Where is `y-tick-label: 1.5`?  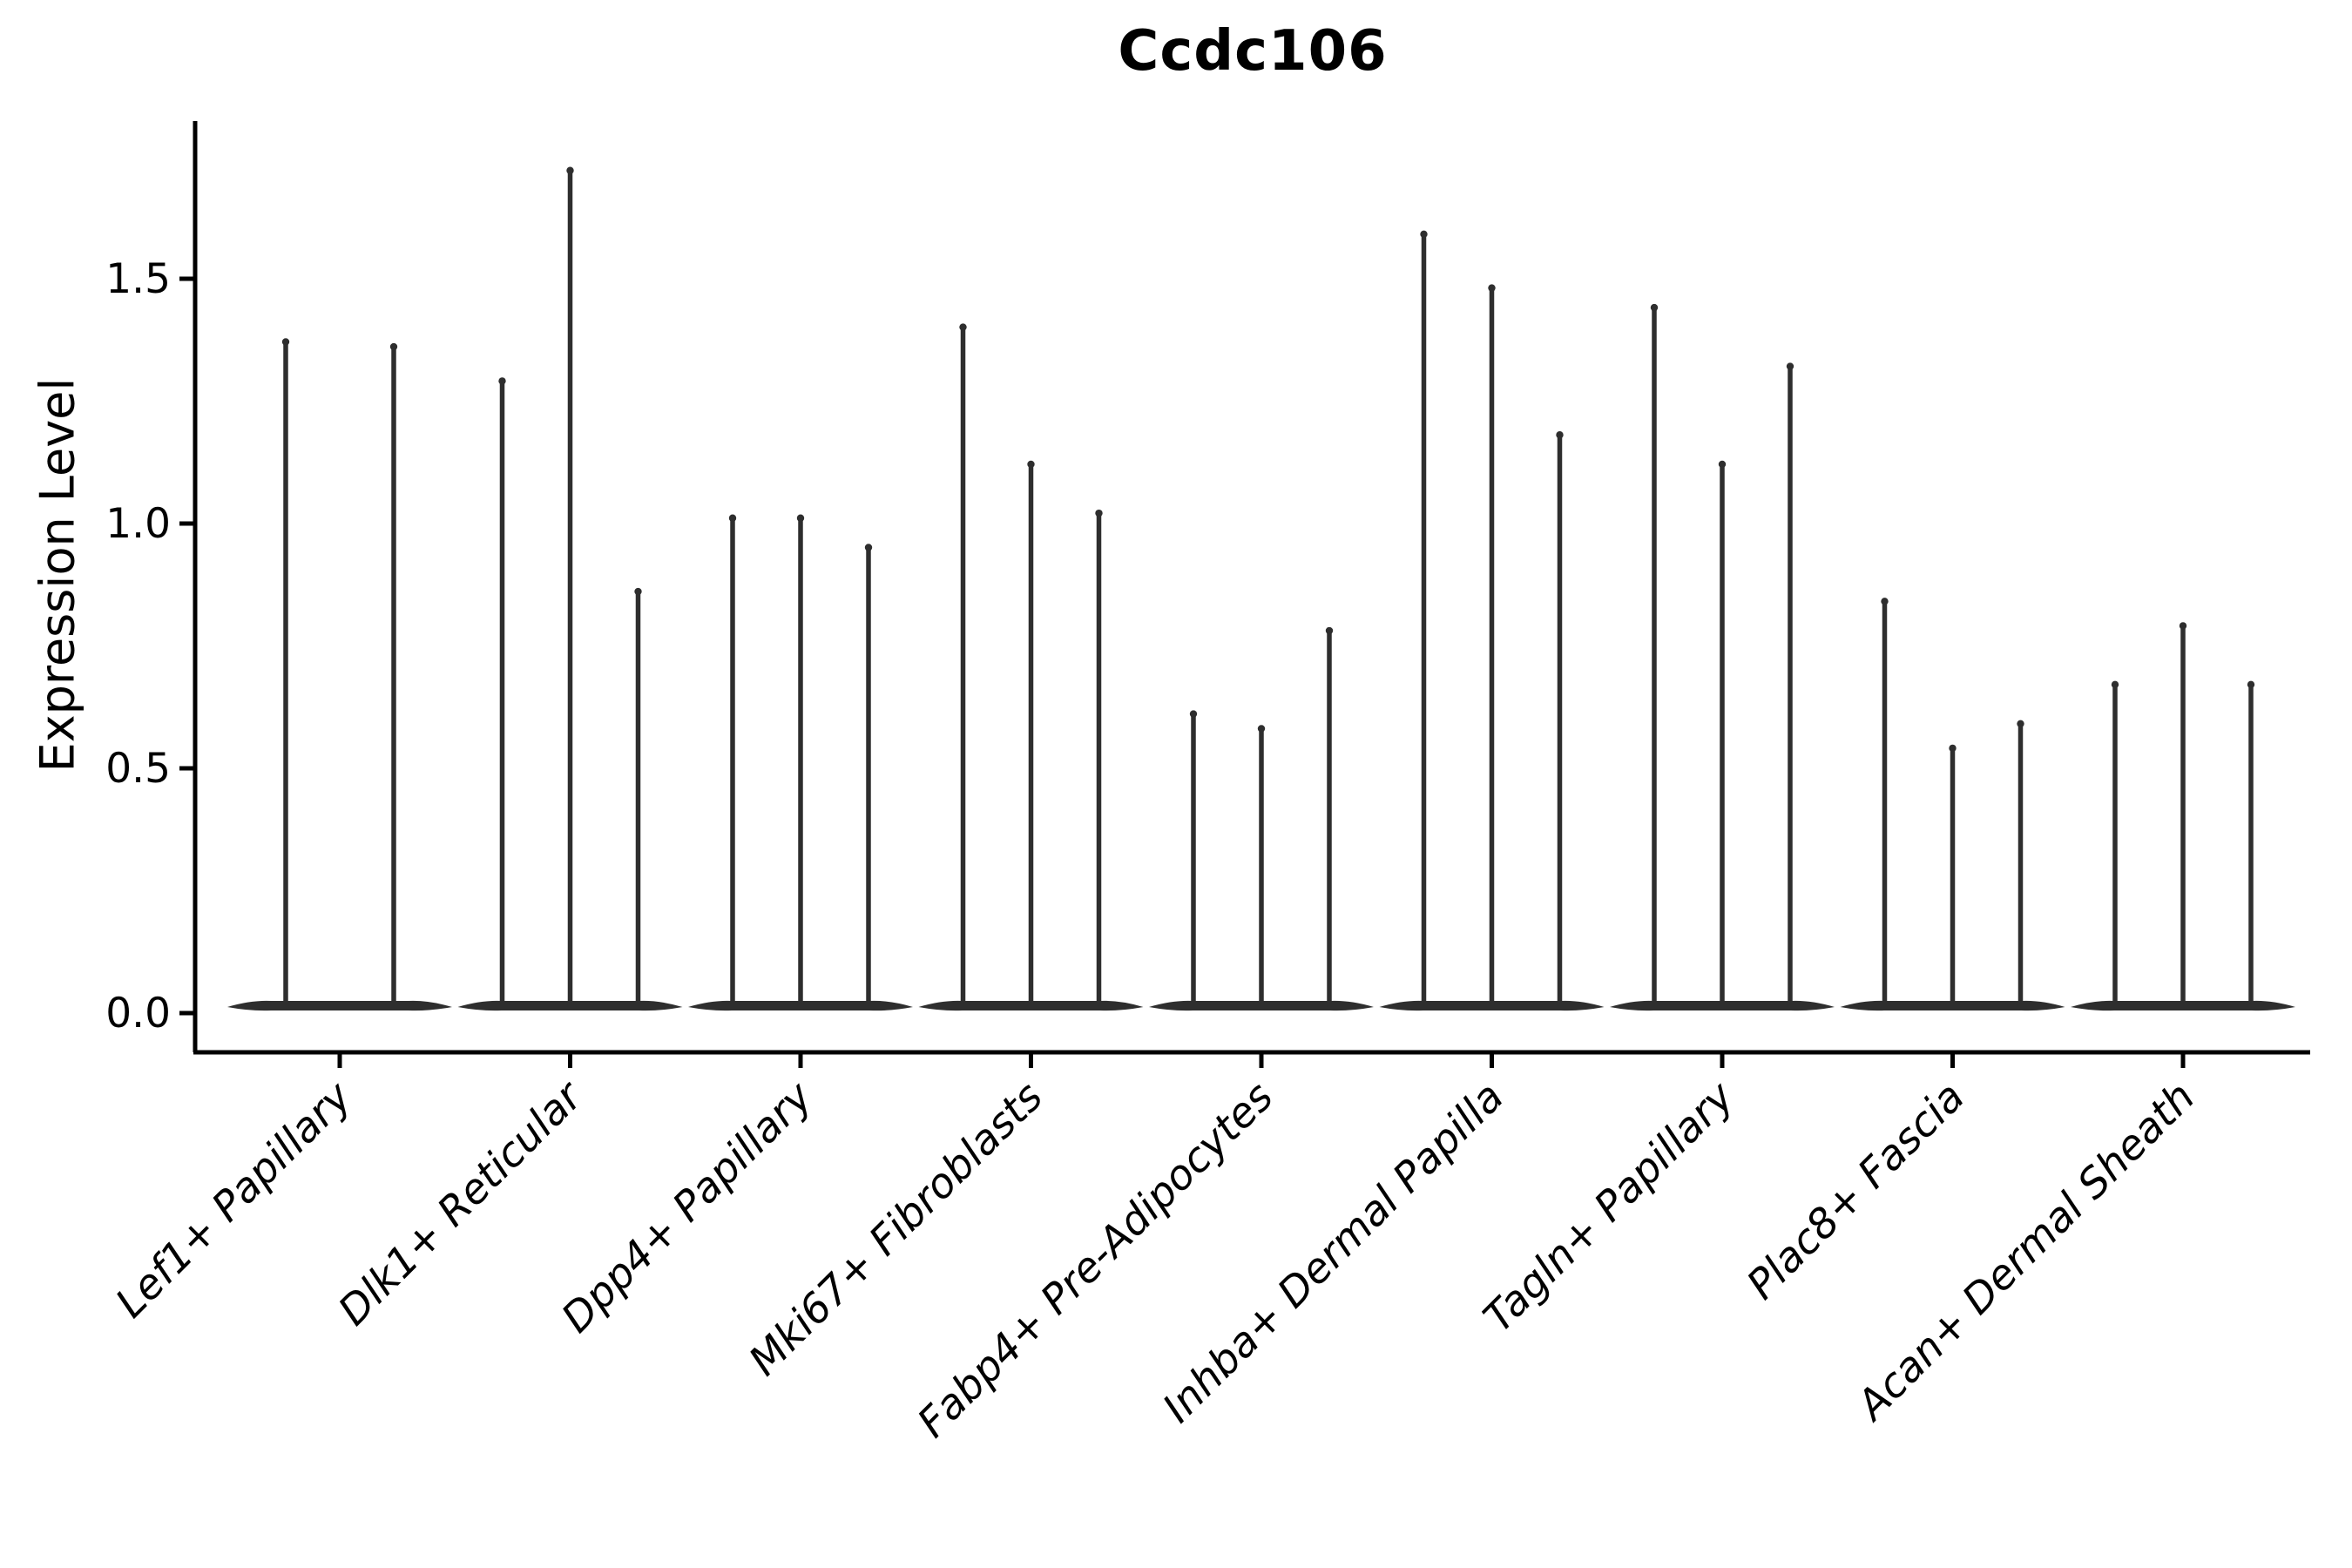
y-tick-label: 1.5 is located at coordinates (138, 279).